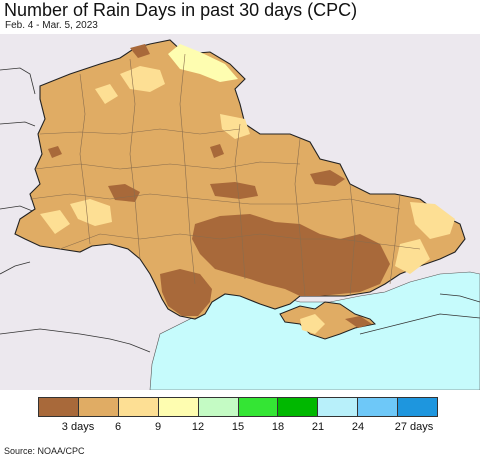  I want to click on legend-label-12: 12, so click(198, 427).